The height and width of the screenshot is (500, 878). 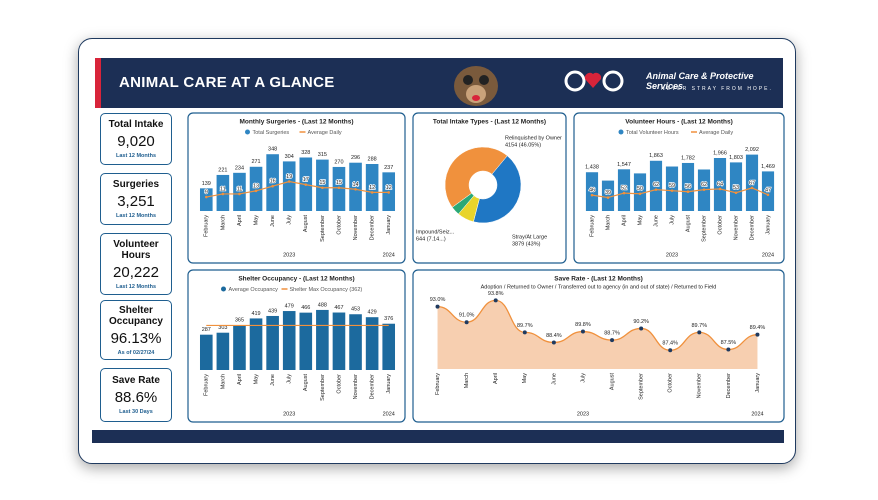 What do you see at coordinates (489, 122) in the screenshot?
I see `chart-title: Total Intake Types - (Last 12 Months)` at bounding box center [489, 122].